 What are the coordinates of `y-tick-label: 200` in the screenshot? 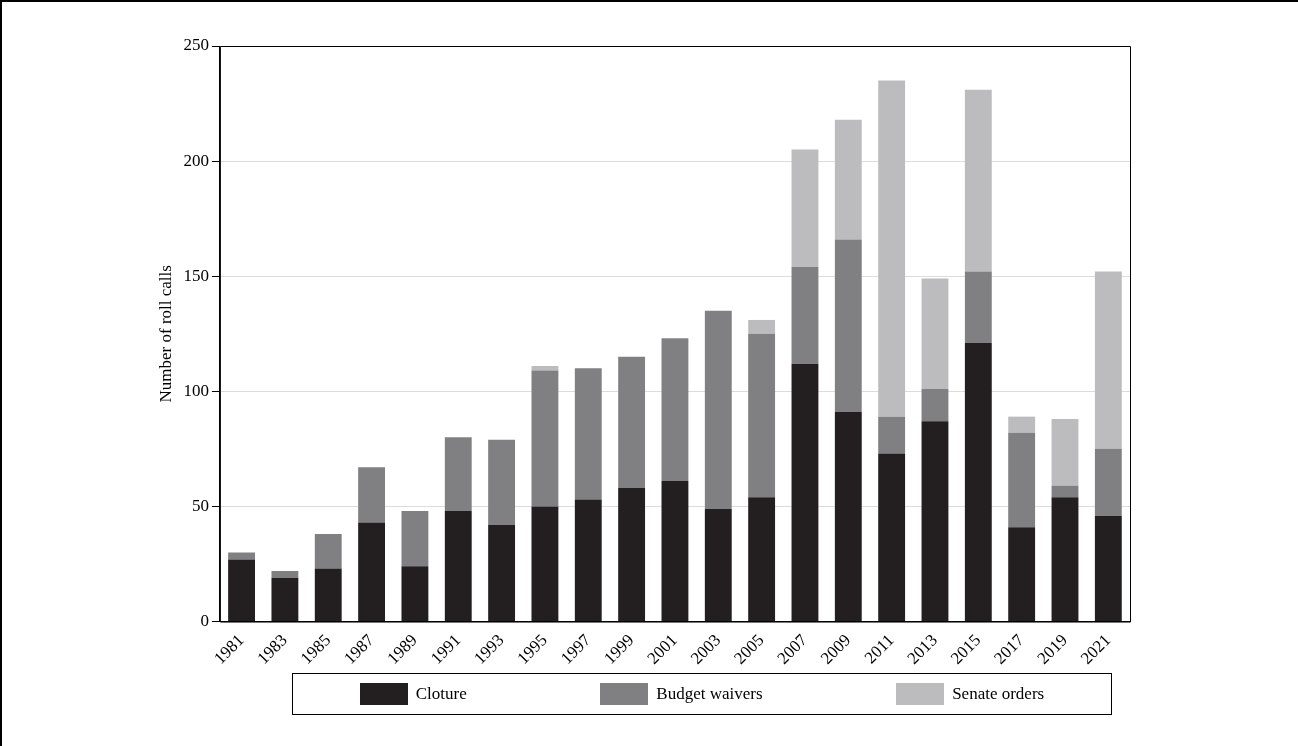 It's located at (196, 160).